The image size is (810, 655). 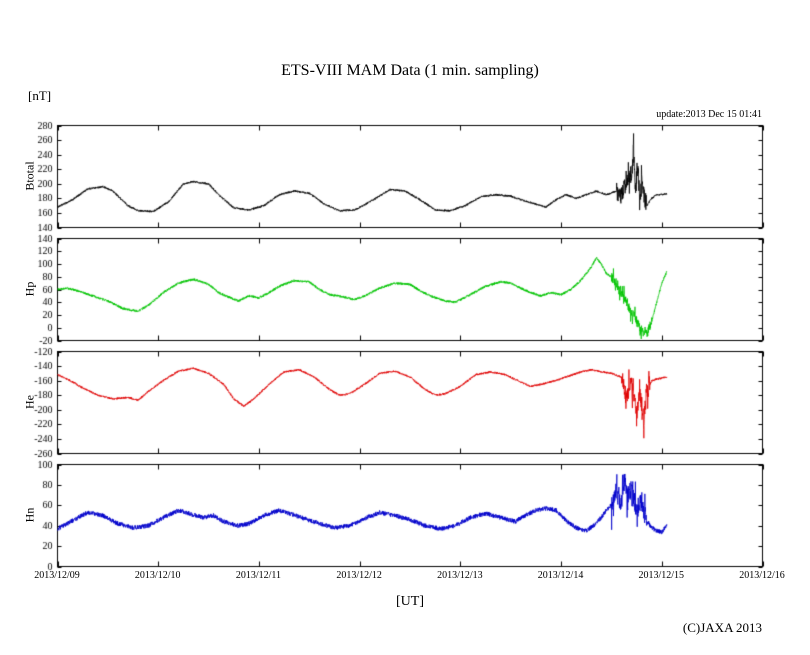 I want to click on x-tick-label: 2013/12/16, so click(x=762, y=575).